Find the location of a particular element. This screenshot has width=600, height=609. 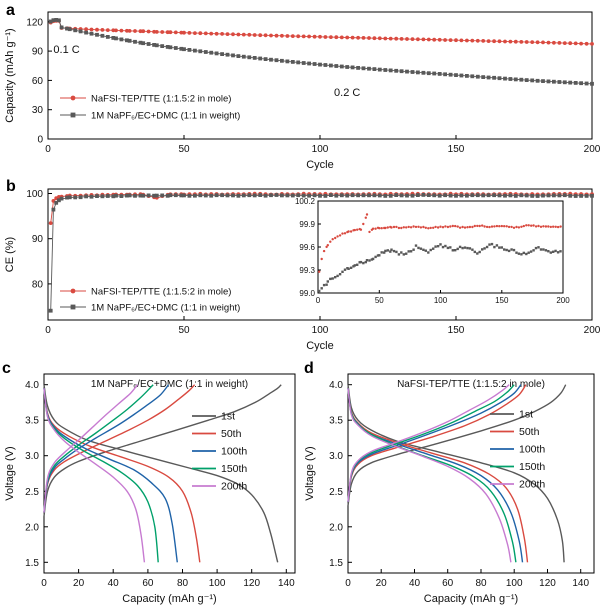

panel-label-b: b is located at coordinates (11, 186).